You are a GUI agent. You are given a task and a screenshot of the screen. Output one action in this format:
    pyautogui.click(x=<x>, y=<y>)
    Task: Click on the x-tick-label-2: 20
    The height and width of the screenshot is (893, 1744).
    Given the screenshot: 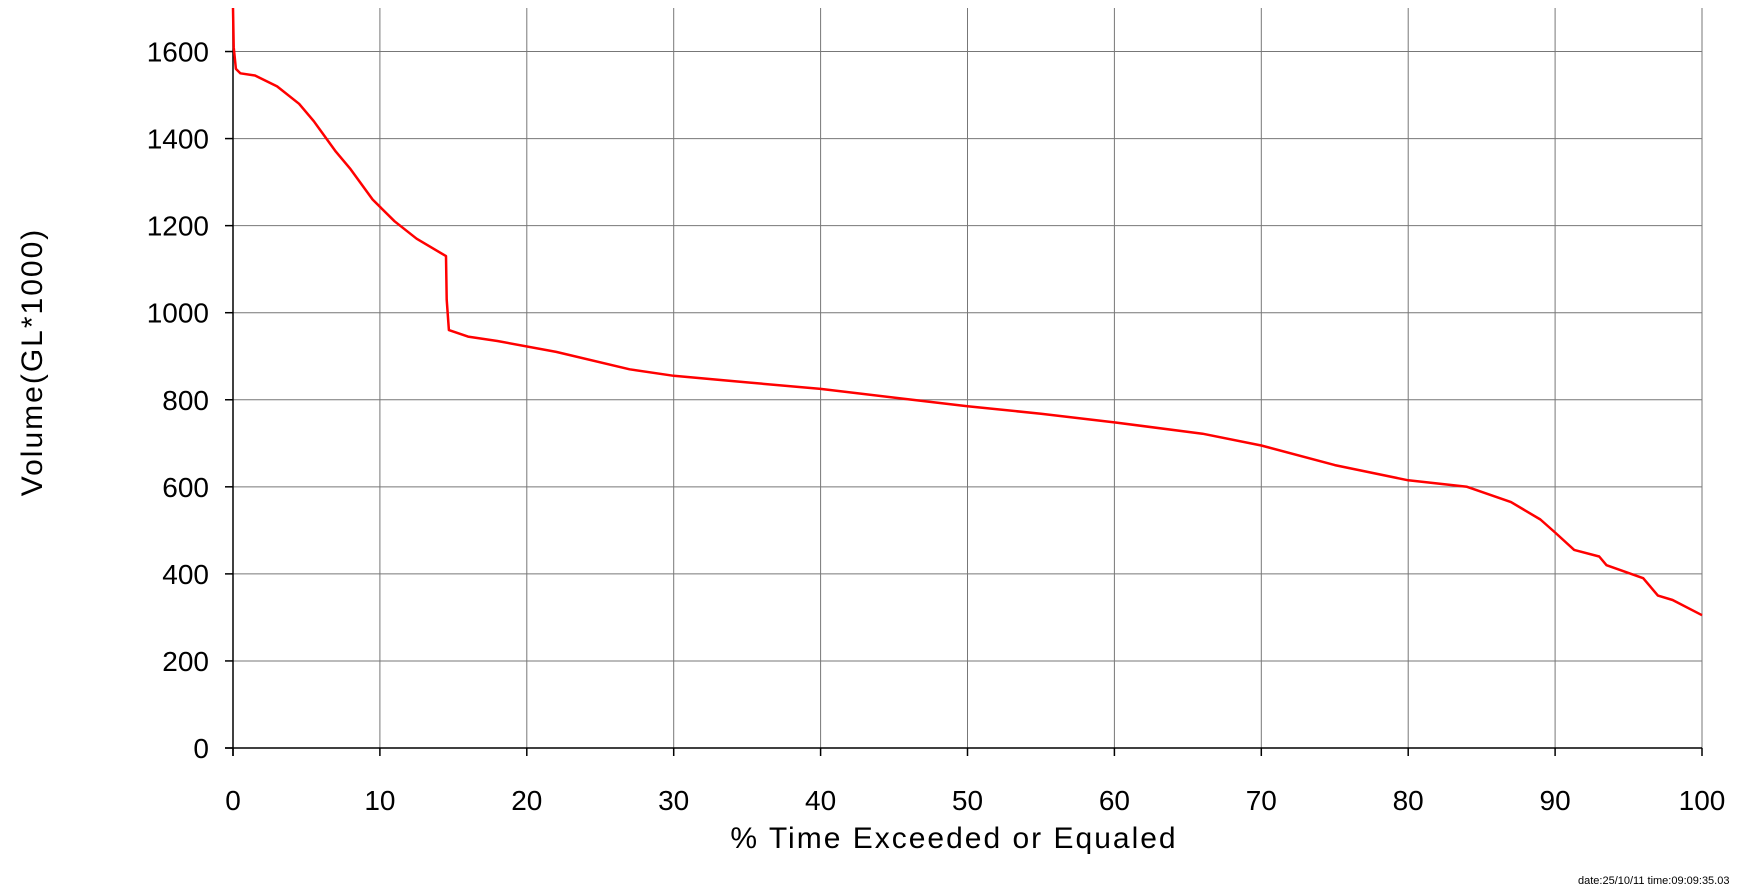 What is the action you would take?
    pyautogui.click(x=526, y=800)
    